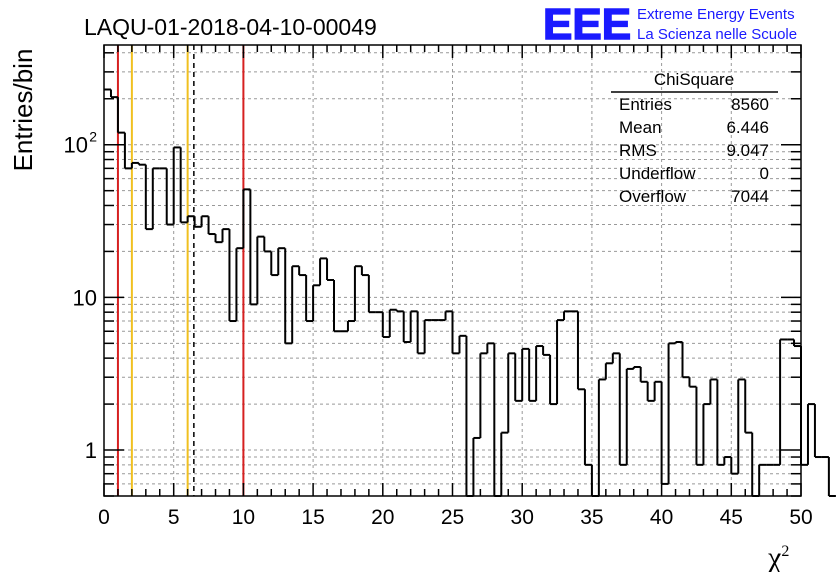 This screenshot has height=572, width=836. I want to click on x-tick-label: 25, so click(452, 517).